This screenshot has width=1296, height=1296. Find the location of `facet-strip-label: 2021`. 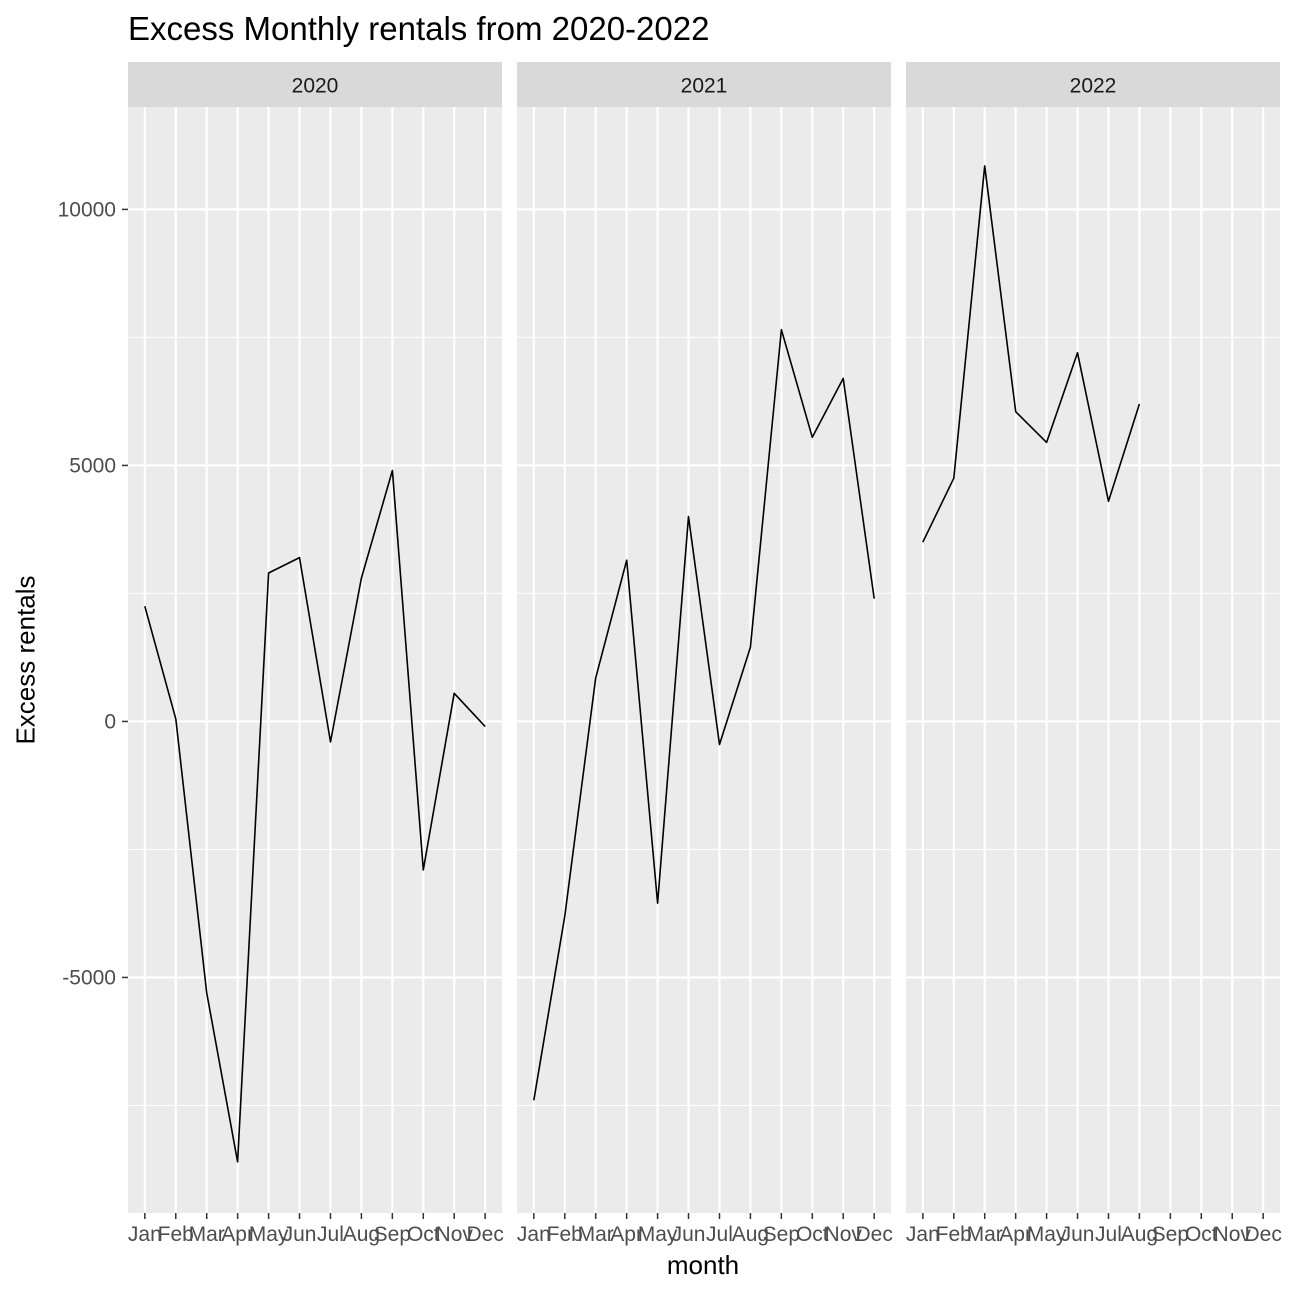

facet-strip-label: 2021 is located at coordinates (704, 86).